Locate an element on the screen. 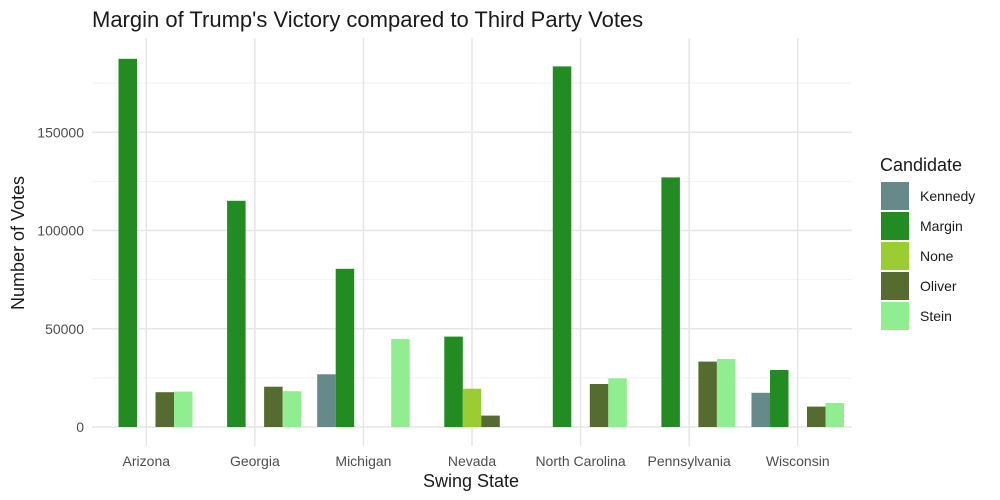 This screenshot has width=1000, height=500. y-tick-label: 150000 is located at coordinates (60, 132).